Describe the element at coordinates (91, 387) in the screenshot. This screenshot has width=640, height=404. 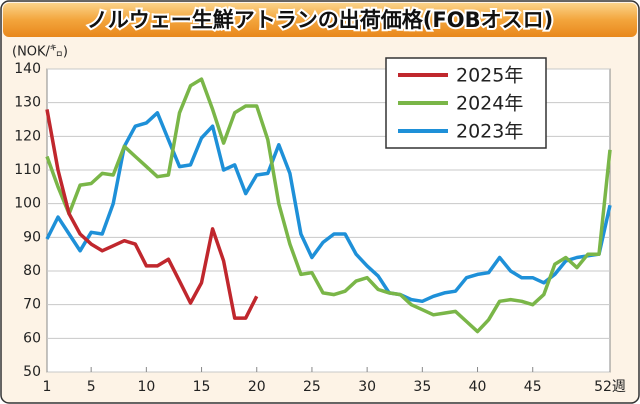
I see `x-tick-label: 5` at that location.